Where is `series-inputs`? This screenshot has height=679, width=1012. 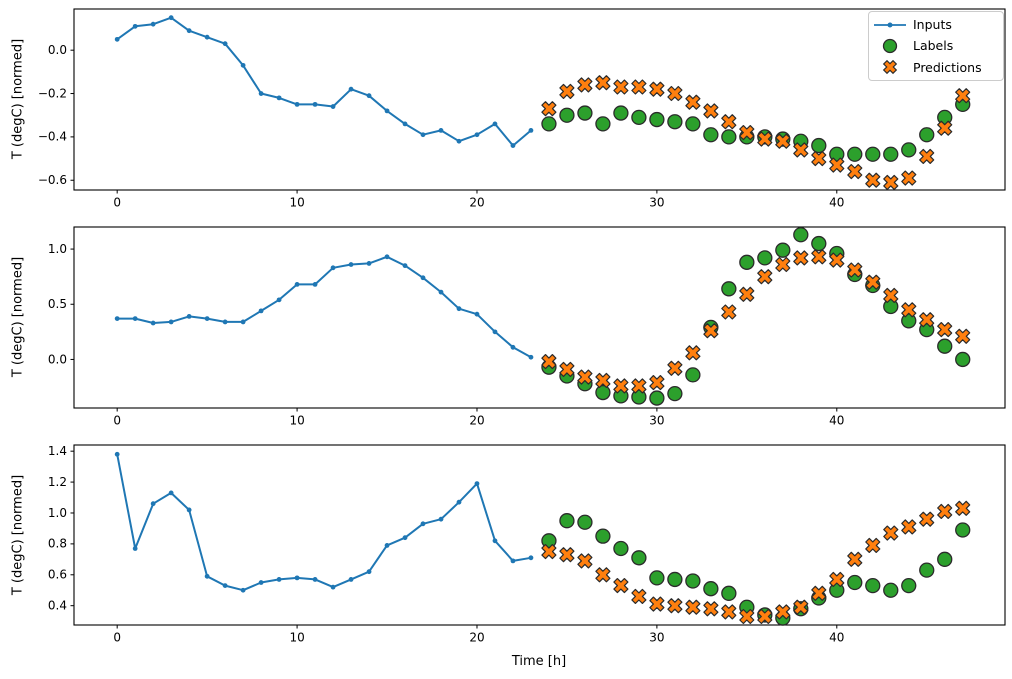
series-inputs is located at coordinates (324, 81).